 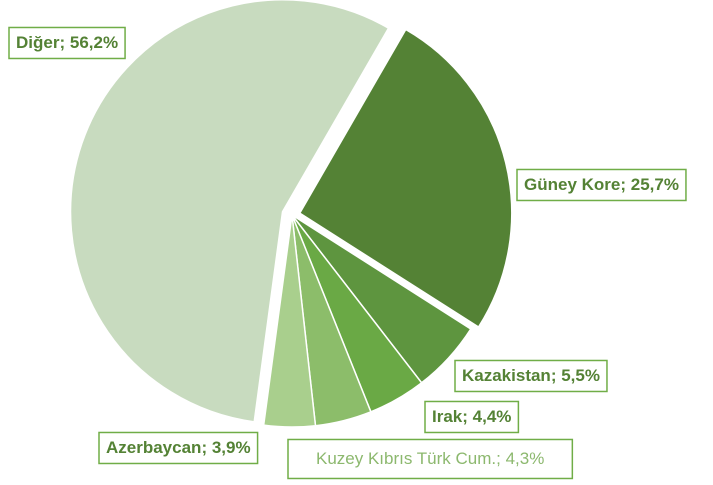 What do you see at coordinates (447, 416) in the screenshot?
I see `label-category: Irak` at bounding box center [447, 416].